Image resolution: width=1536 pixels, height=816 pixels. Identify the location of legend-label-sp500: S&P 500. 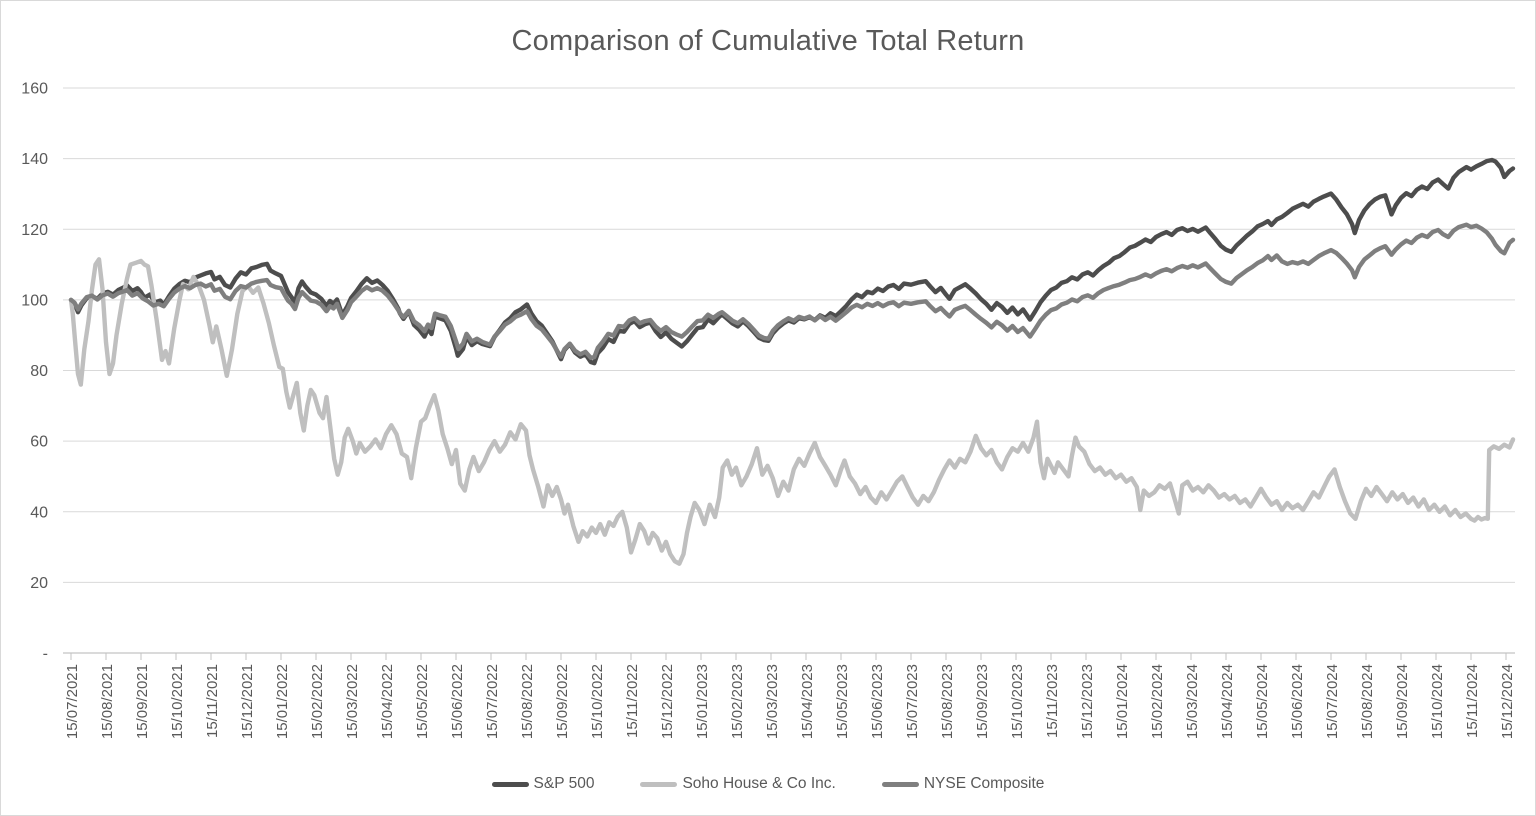
(564, 783).